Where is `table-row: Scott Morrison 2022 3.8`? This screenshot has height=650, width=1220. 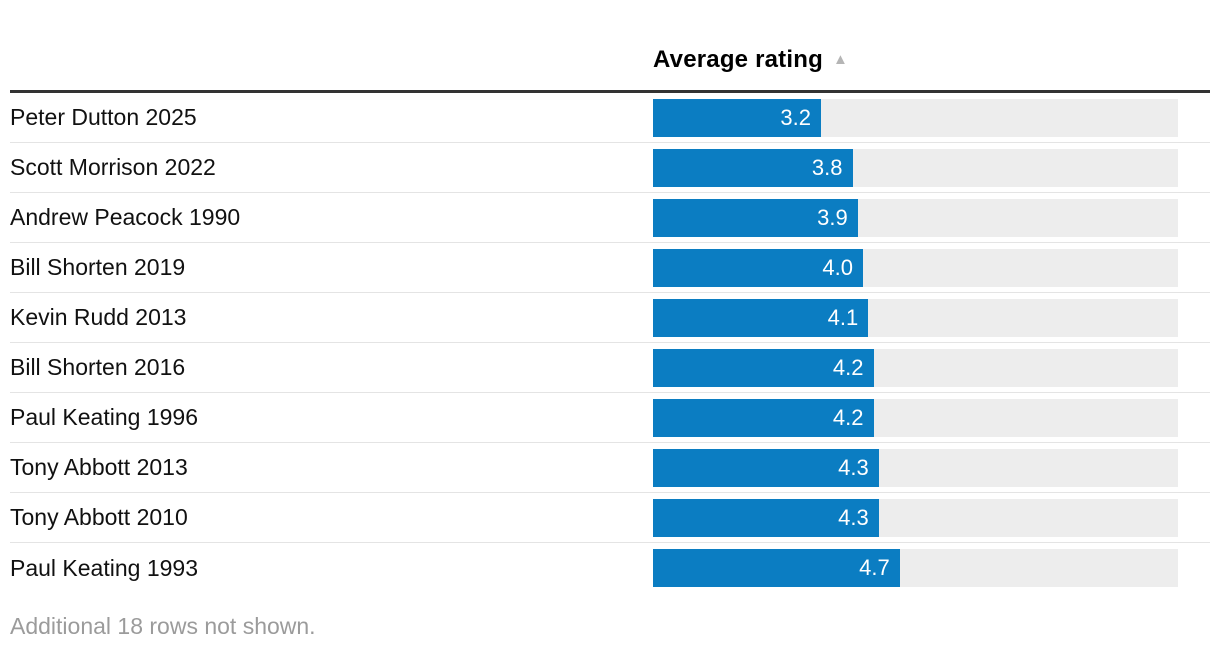
table-row: Scott Morrison 2022 3.8 is located at coordinates (610, 168).